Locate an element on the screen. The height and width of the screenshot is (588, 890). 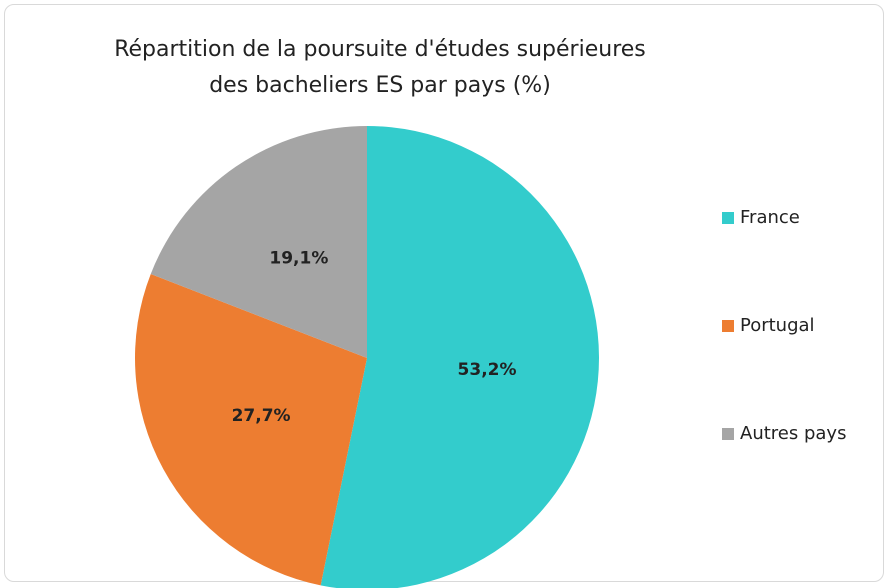
data-label: 19,1% is located at coordinates (298, 258).